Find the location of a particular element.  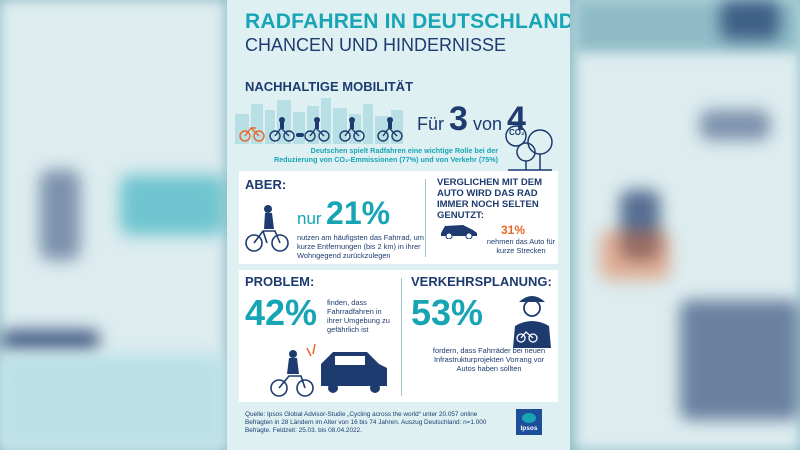

planning-heading: VERKEHRSPLANUNG: is located at coordinates (481, 281).